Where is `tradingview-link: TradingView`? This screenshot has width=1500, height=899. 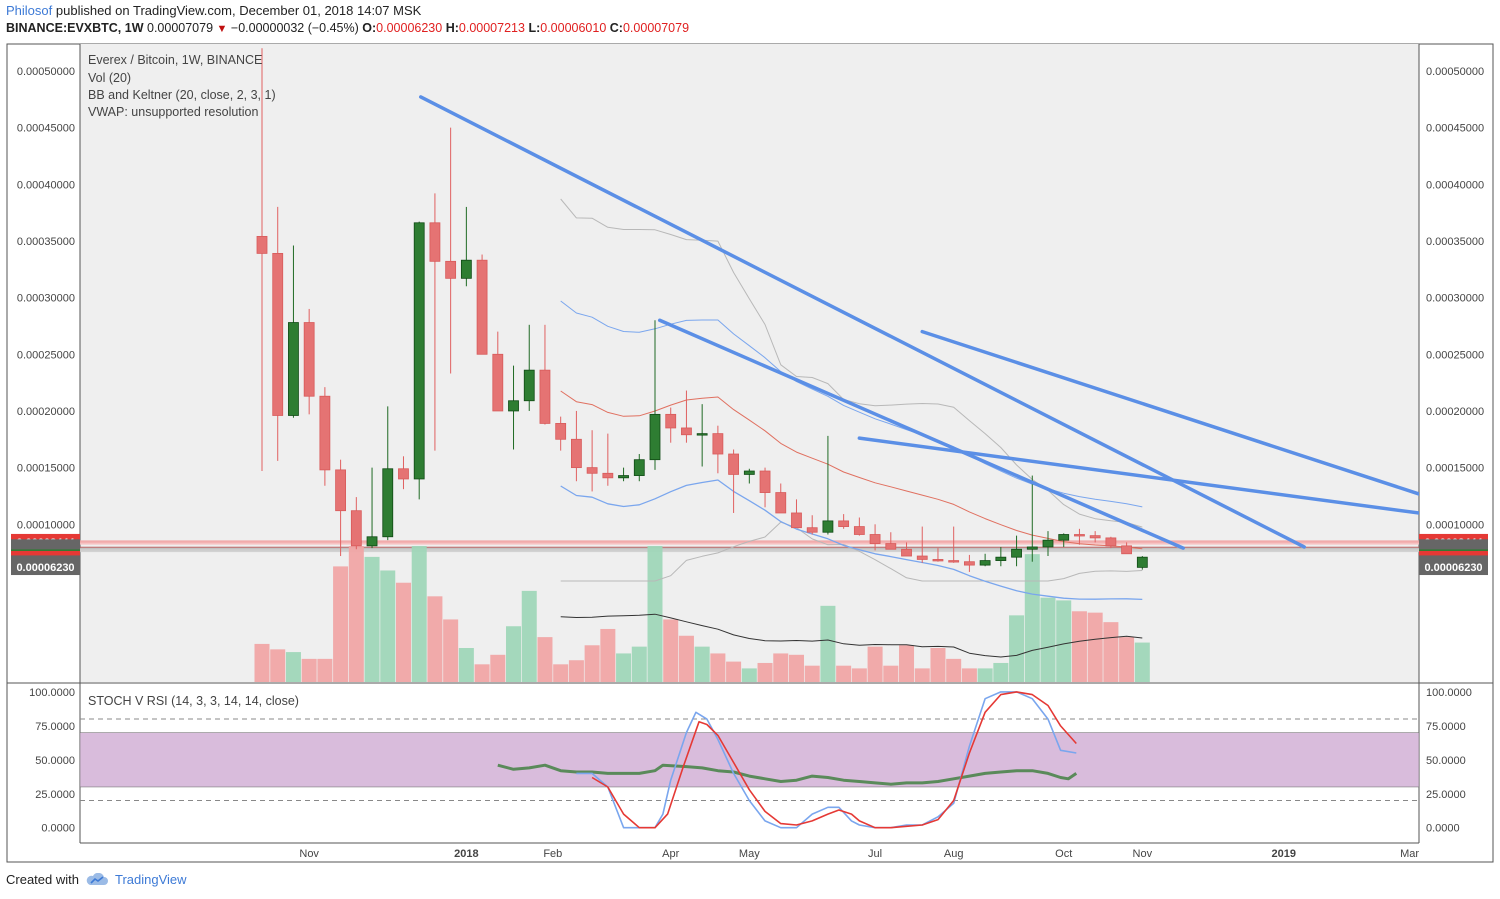 tradingview-link: TradingView is located at coordinates (150, 879).